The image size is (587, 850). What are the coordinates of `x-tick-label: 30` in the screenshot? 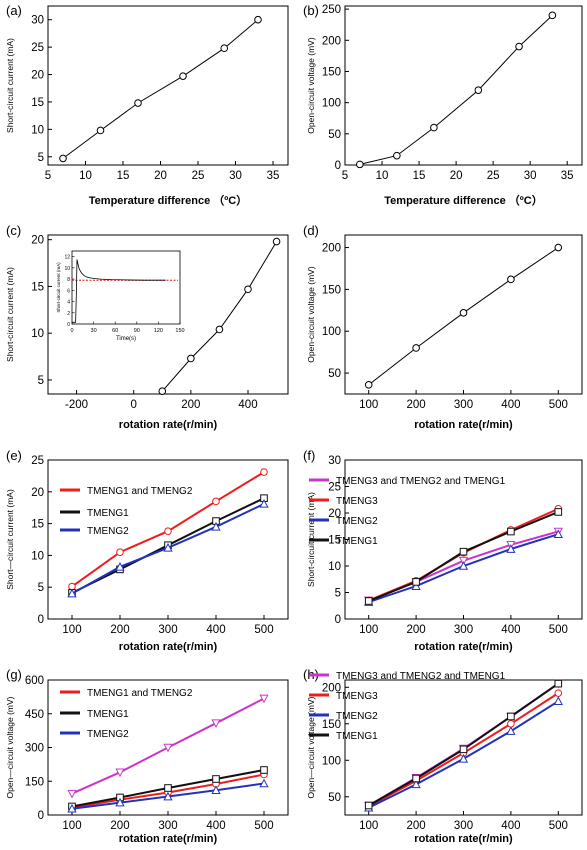 It's located at (530, 176).